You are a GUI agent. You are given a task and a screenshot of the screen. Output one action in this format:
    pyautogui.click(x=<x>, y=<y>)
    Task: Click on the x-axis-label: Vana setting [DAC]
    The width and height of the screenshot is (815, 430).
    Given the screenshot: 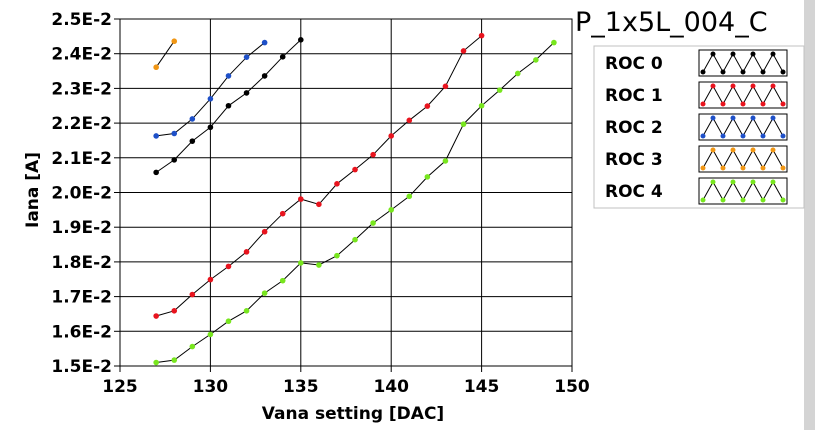 What is the action you would take?
    pyautogui.click(x=353, y=414)
    